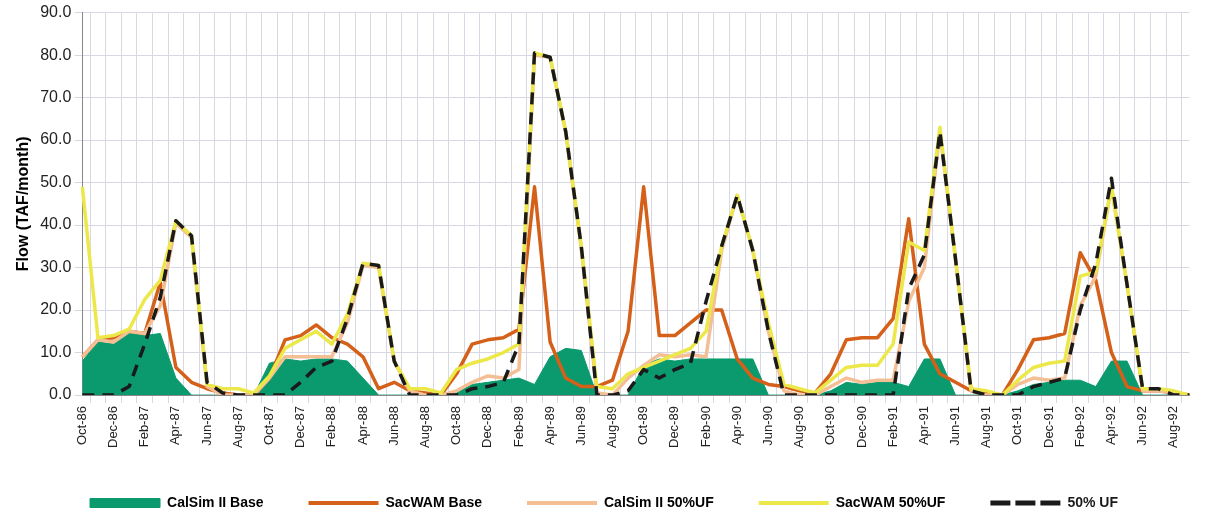 This screenshot has height=525, width=1208. What do you see at coordinates (393, 426) in the screenshot?
I see `x-tick-label: Jun-88` at bounding box center [393, 426].